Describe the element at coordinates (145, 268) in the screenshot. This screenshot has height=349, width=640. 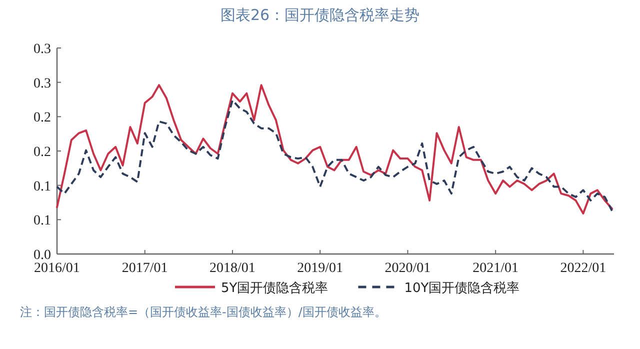
I see `x-tick-label: 2017/01` at that location.